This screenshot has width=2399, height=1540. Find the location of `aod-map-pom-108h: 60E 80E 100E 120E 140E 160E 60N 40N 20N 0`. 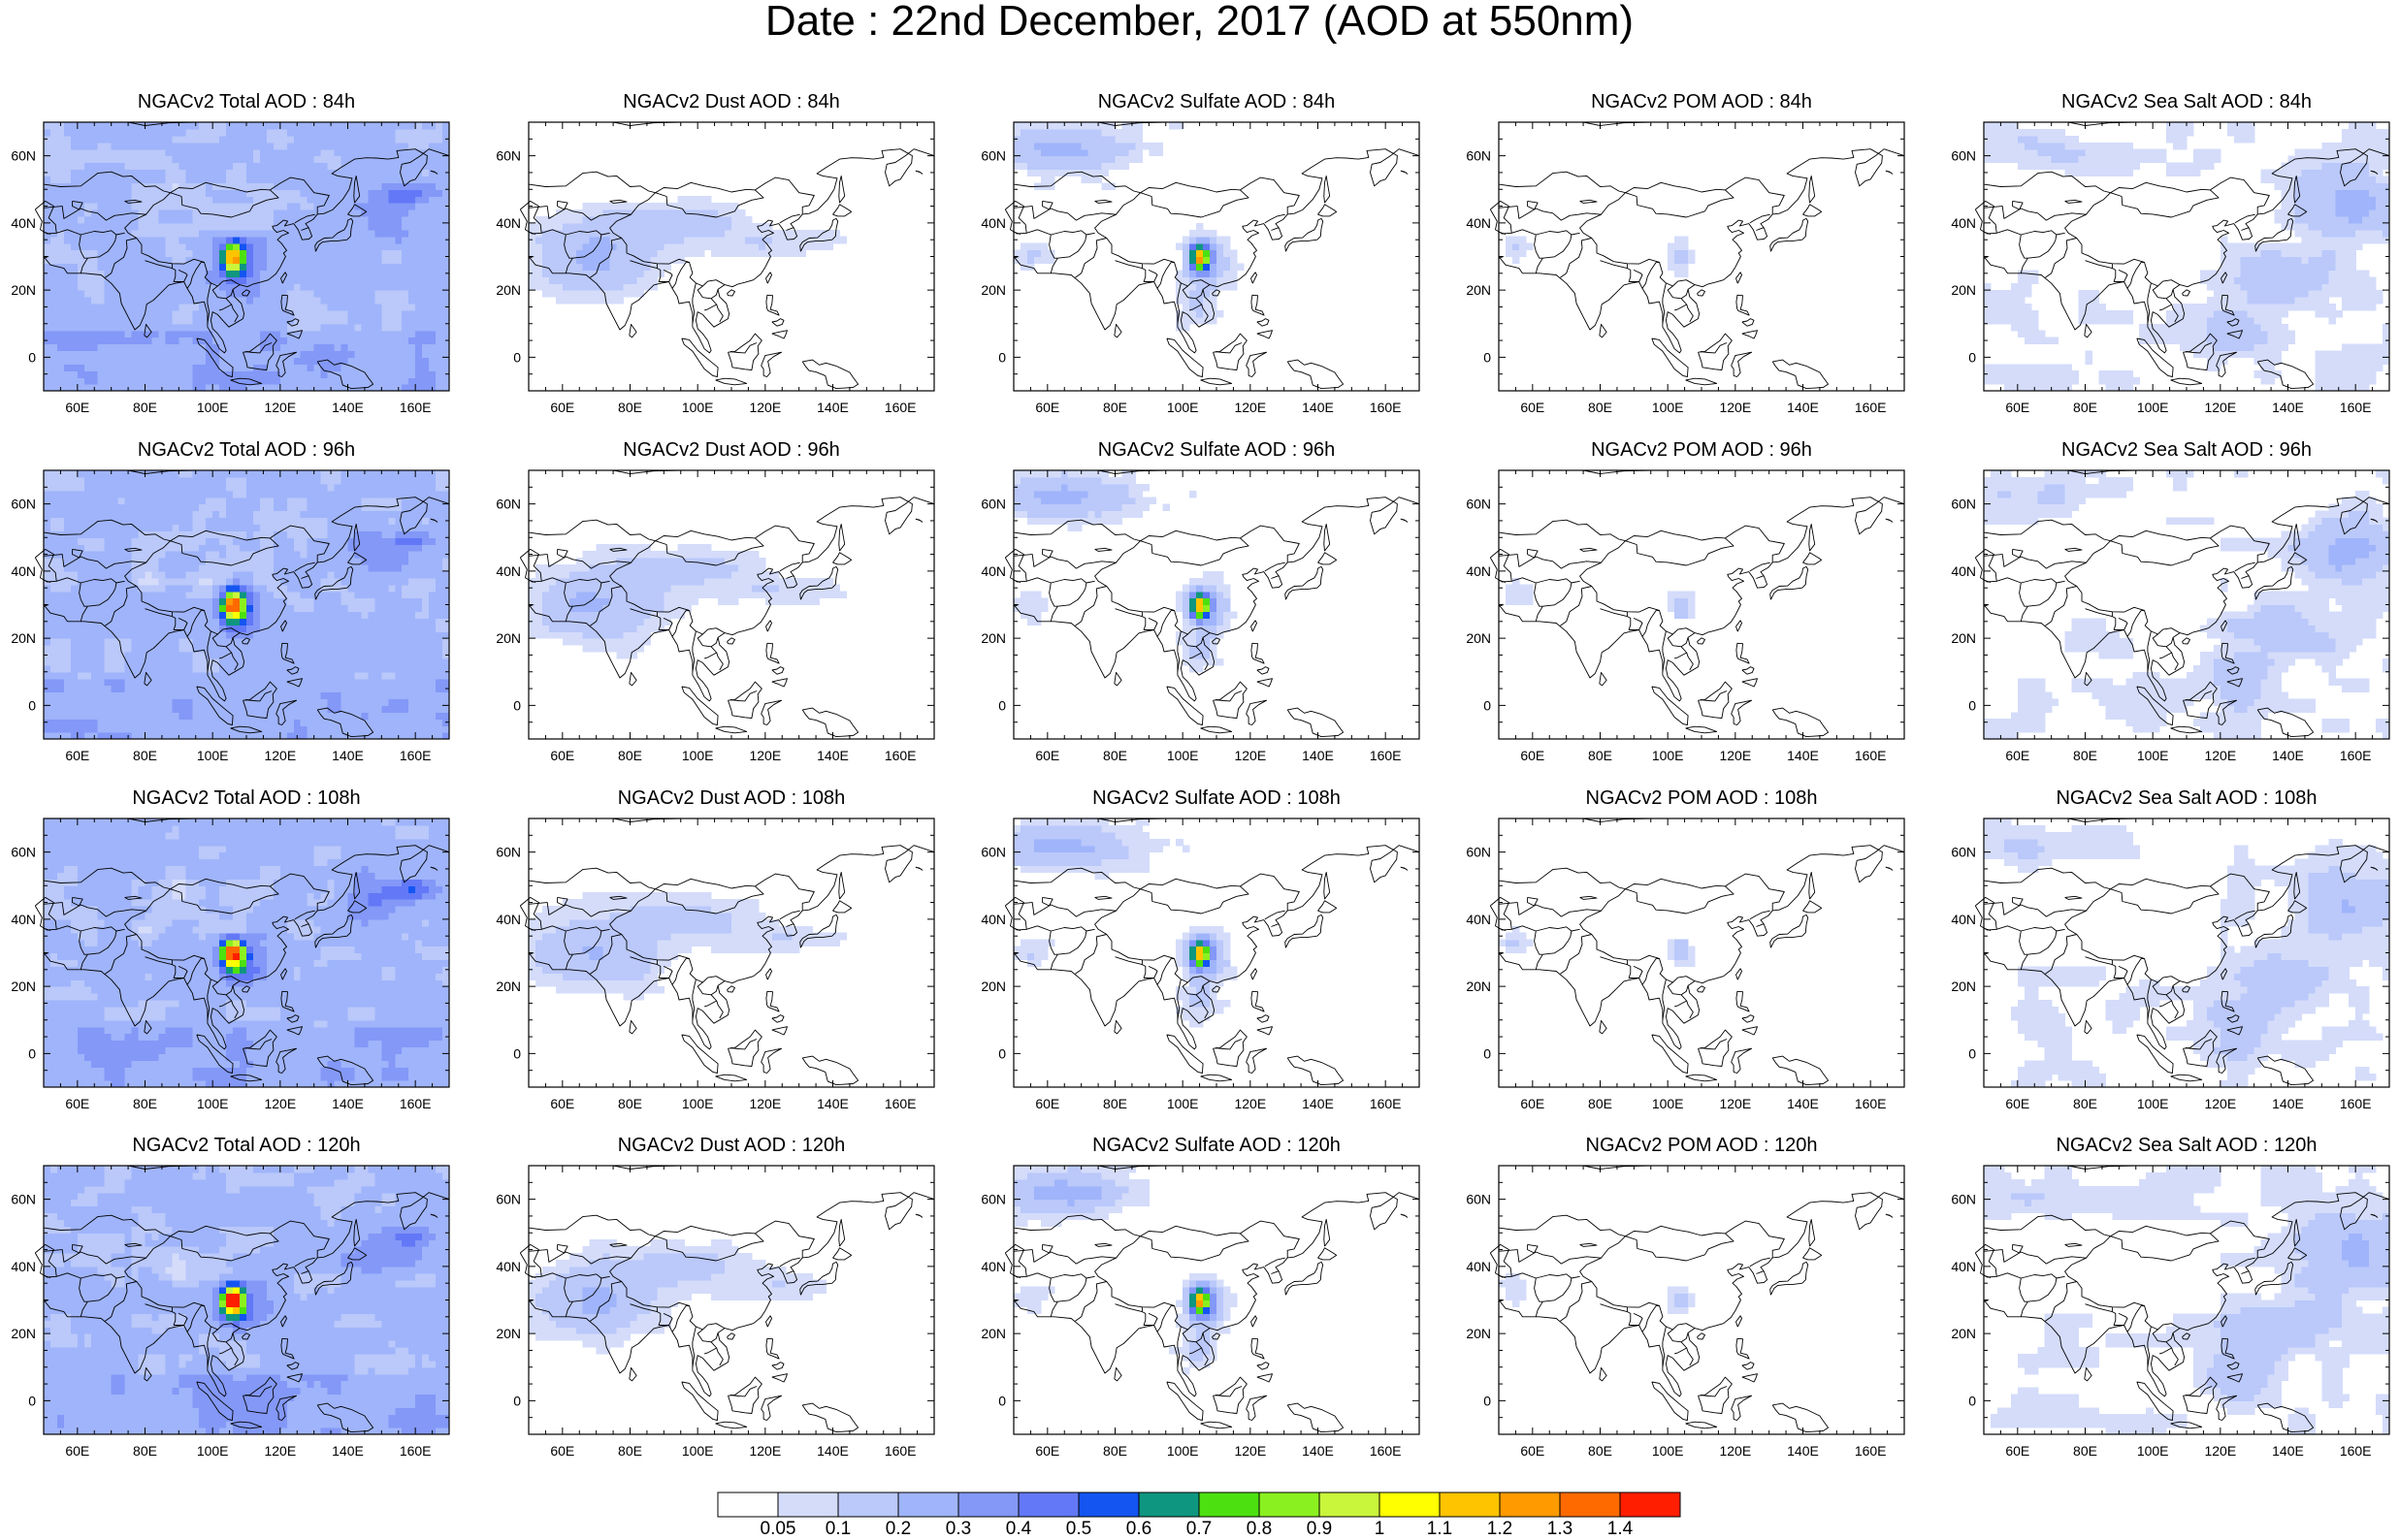

aod-map-pom-108h: 60E 80E 100E 120E 140E 160E 60N 40N 20N 0 is located at coordinates (1686, 964).